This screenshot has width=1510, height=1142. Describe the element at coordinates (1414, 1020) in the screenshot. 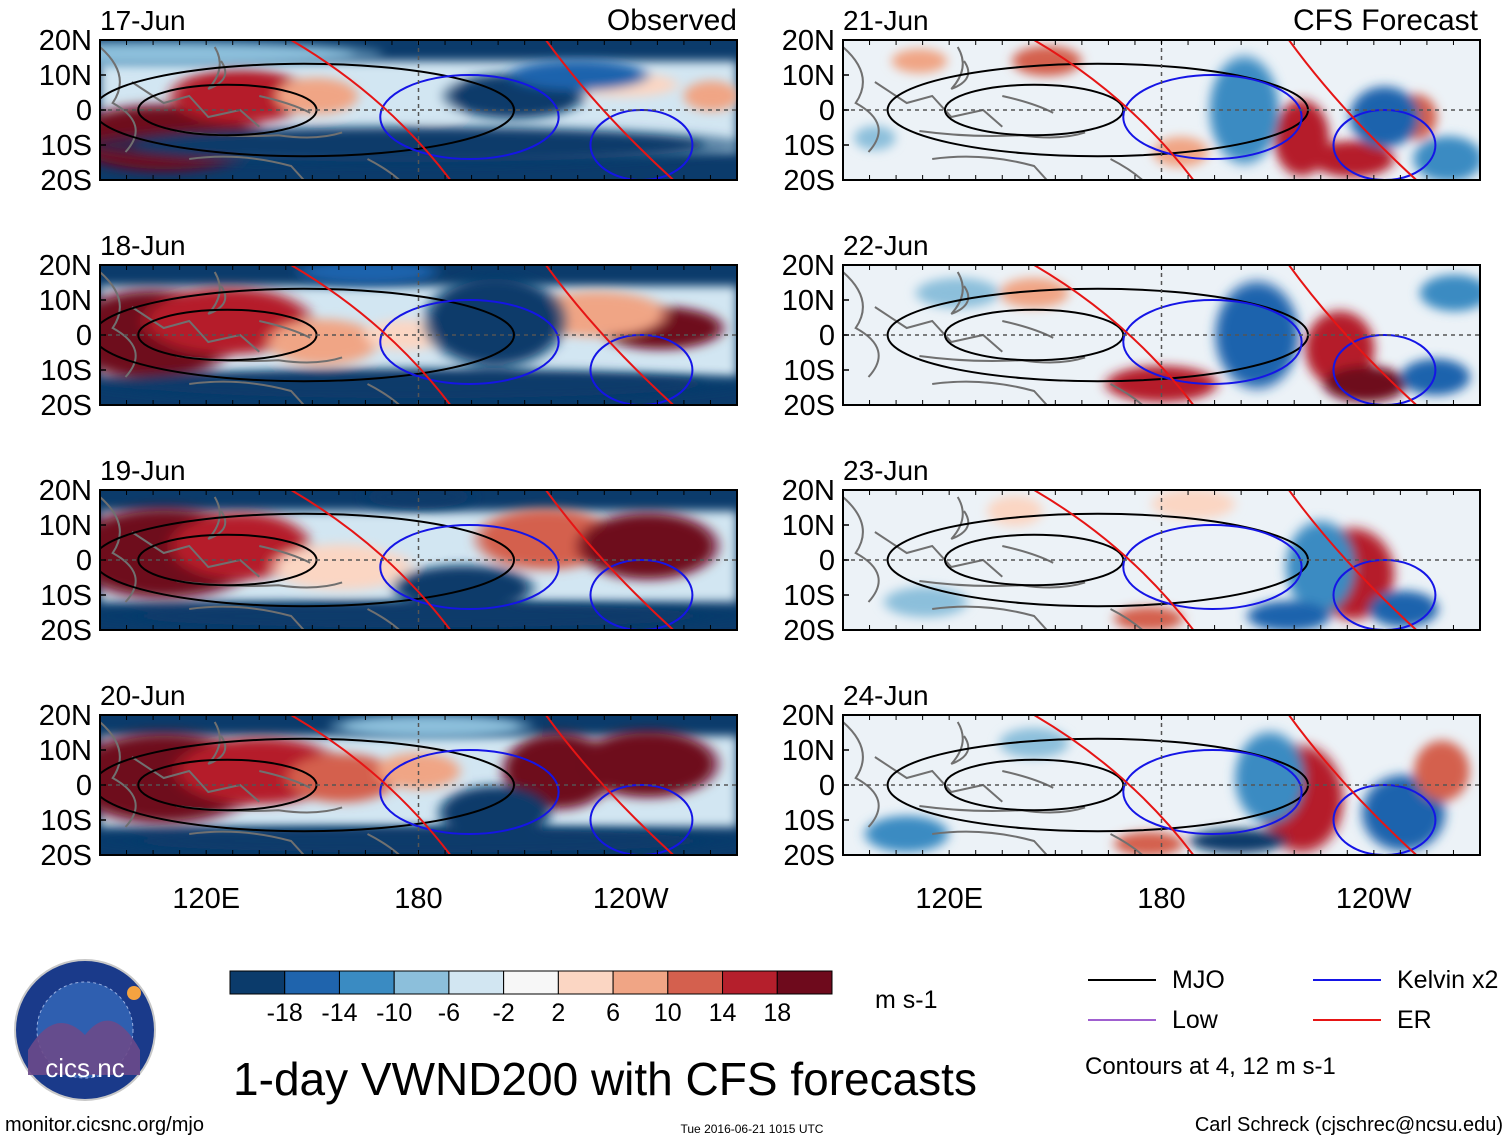

I see `legend-label: ER` at that location.